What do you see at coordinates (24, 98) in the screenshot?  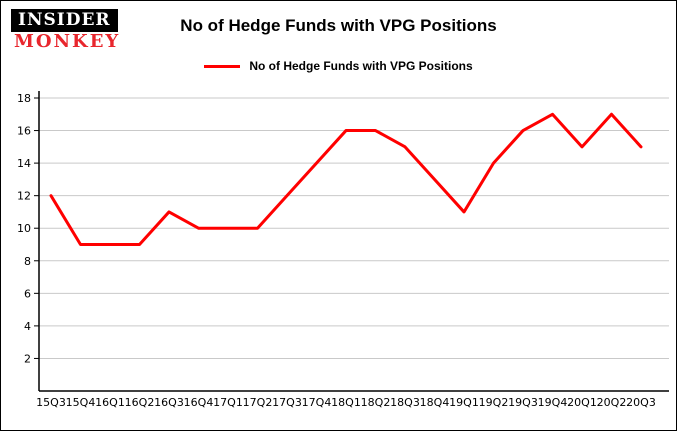 I see `y-tick-label: 18` at bounding box center [24, 98].